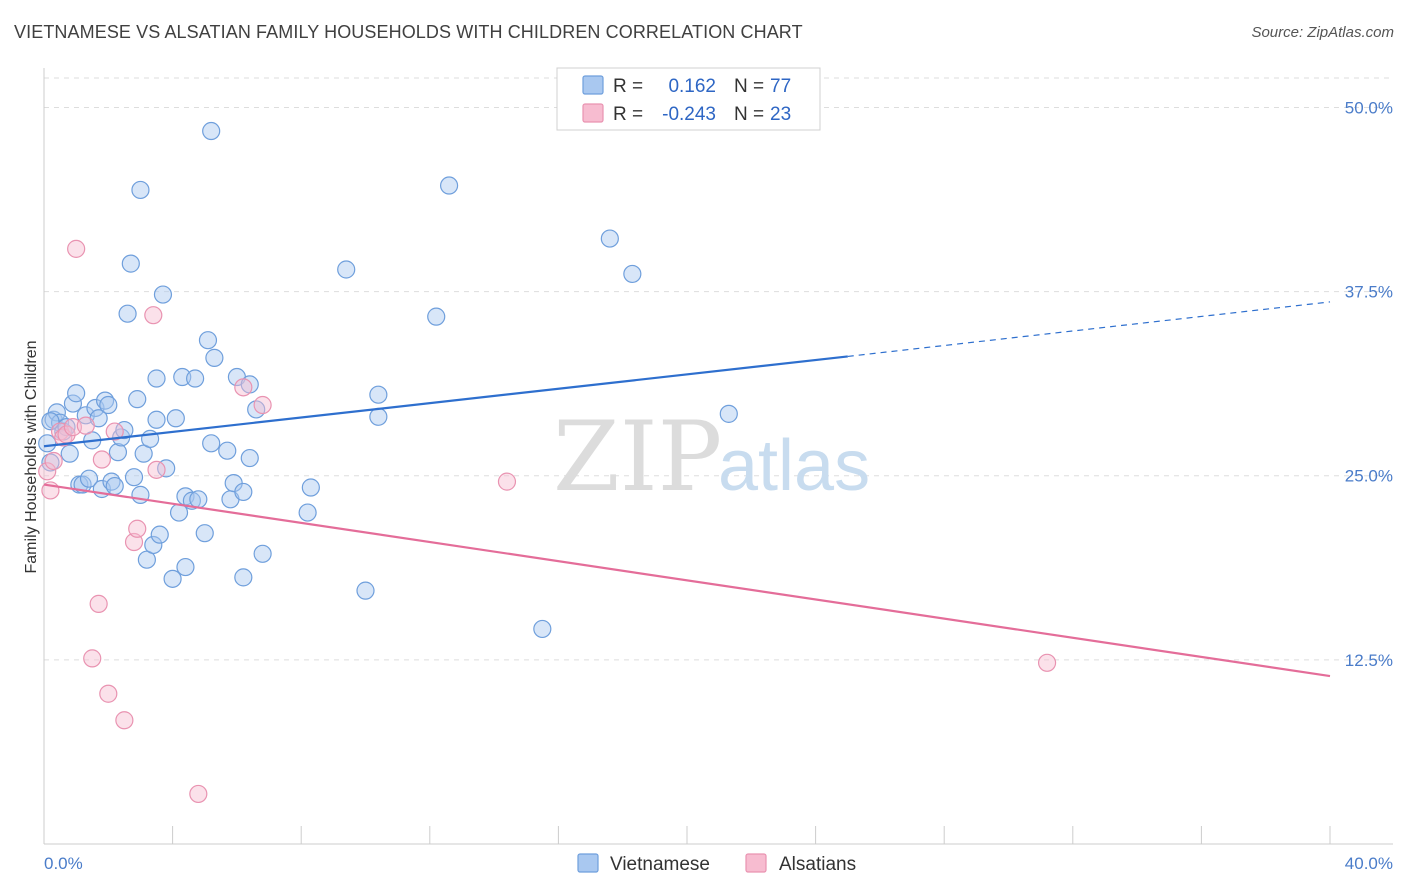  Describe the element at coordinates (593, 85) in the screenshot. I see `legend-swatch-vietnamese` at that location.